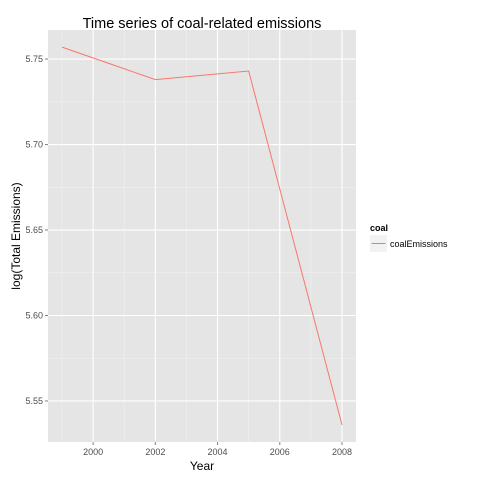 Image resolution: width=480 pixels, height=480 pixels. I want to click on x-axis-ticks: 2000 2002 2004 2006 2008, so click(217, 449).